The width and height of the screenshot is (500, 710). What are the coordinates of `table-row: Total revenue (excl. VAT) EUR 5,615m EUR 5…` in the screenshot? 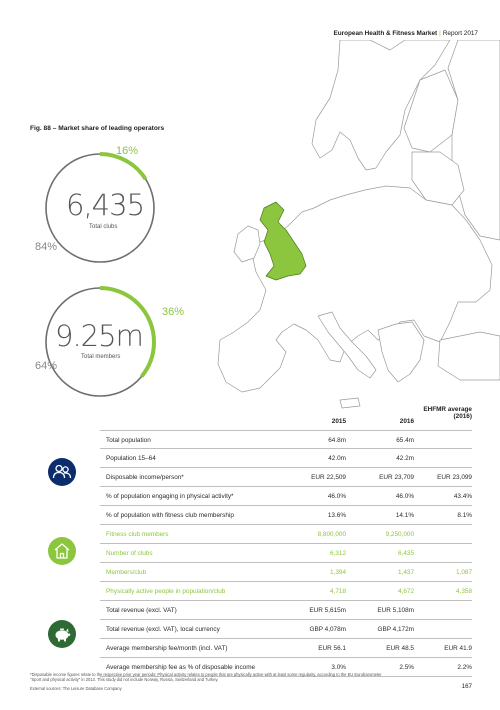 It's located at (286, 610).